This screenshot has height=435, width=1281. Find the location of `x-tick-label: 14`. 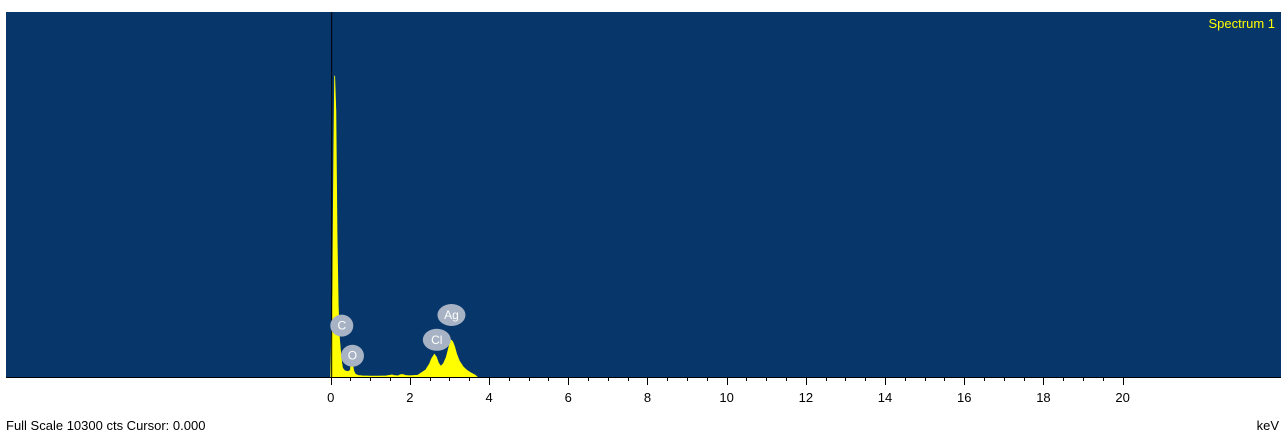

x-tick-label: 14 is located at coordinates (885, 397).